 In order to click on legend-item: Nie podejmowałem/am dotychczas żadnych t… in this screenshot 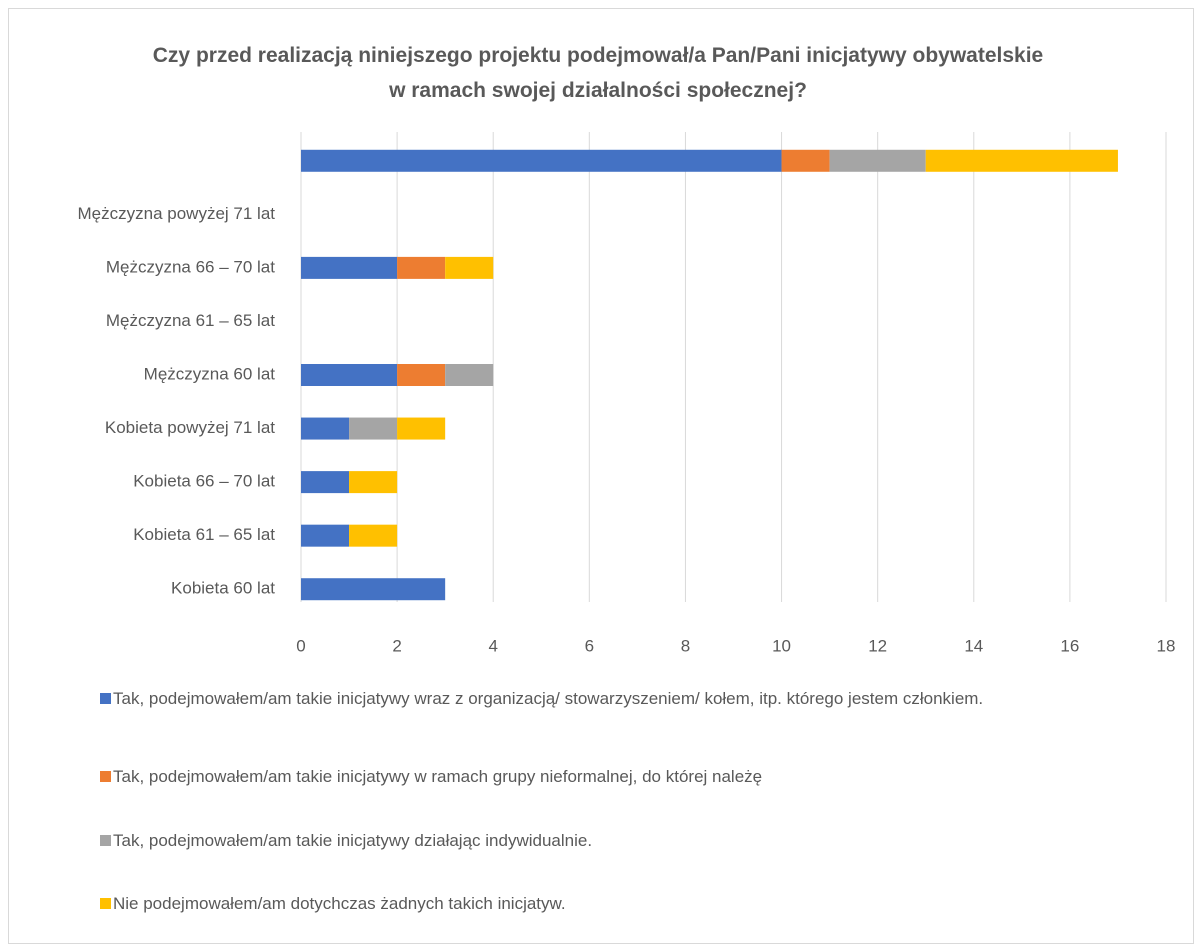, I will do `click(622, 903)`.